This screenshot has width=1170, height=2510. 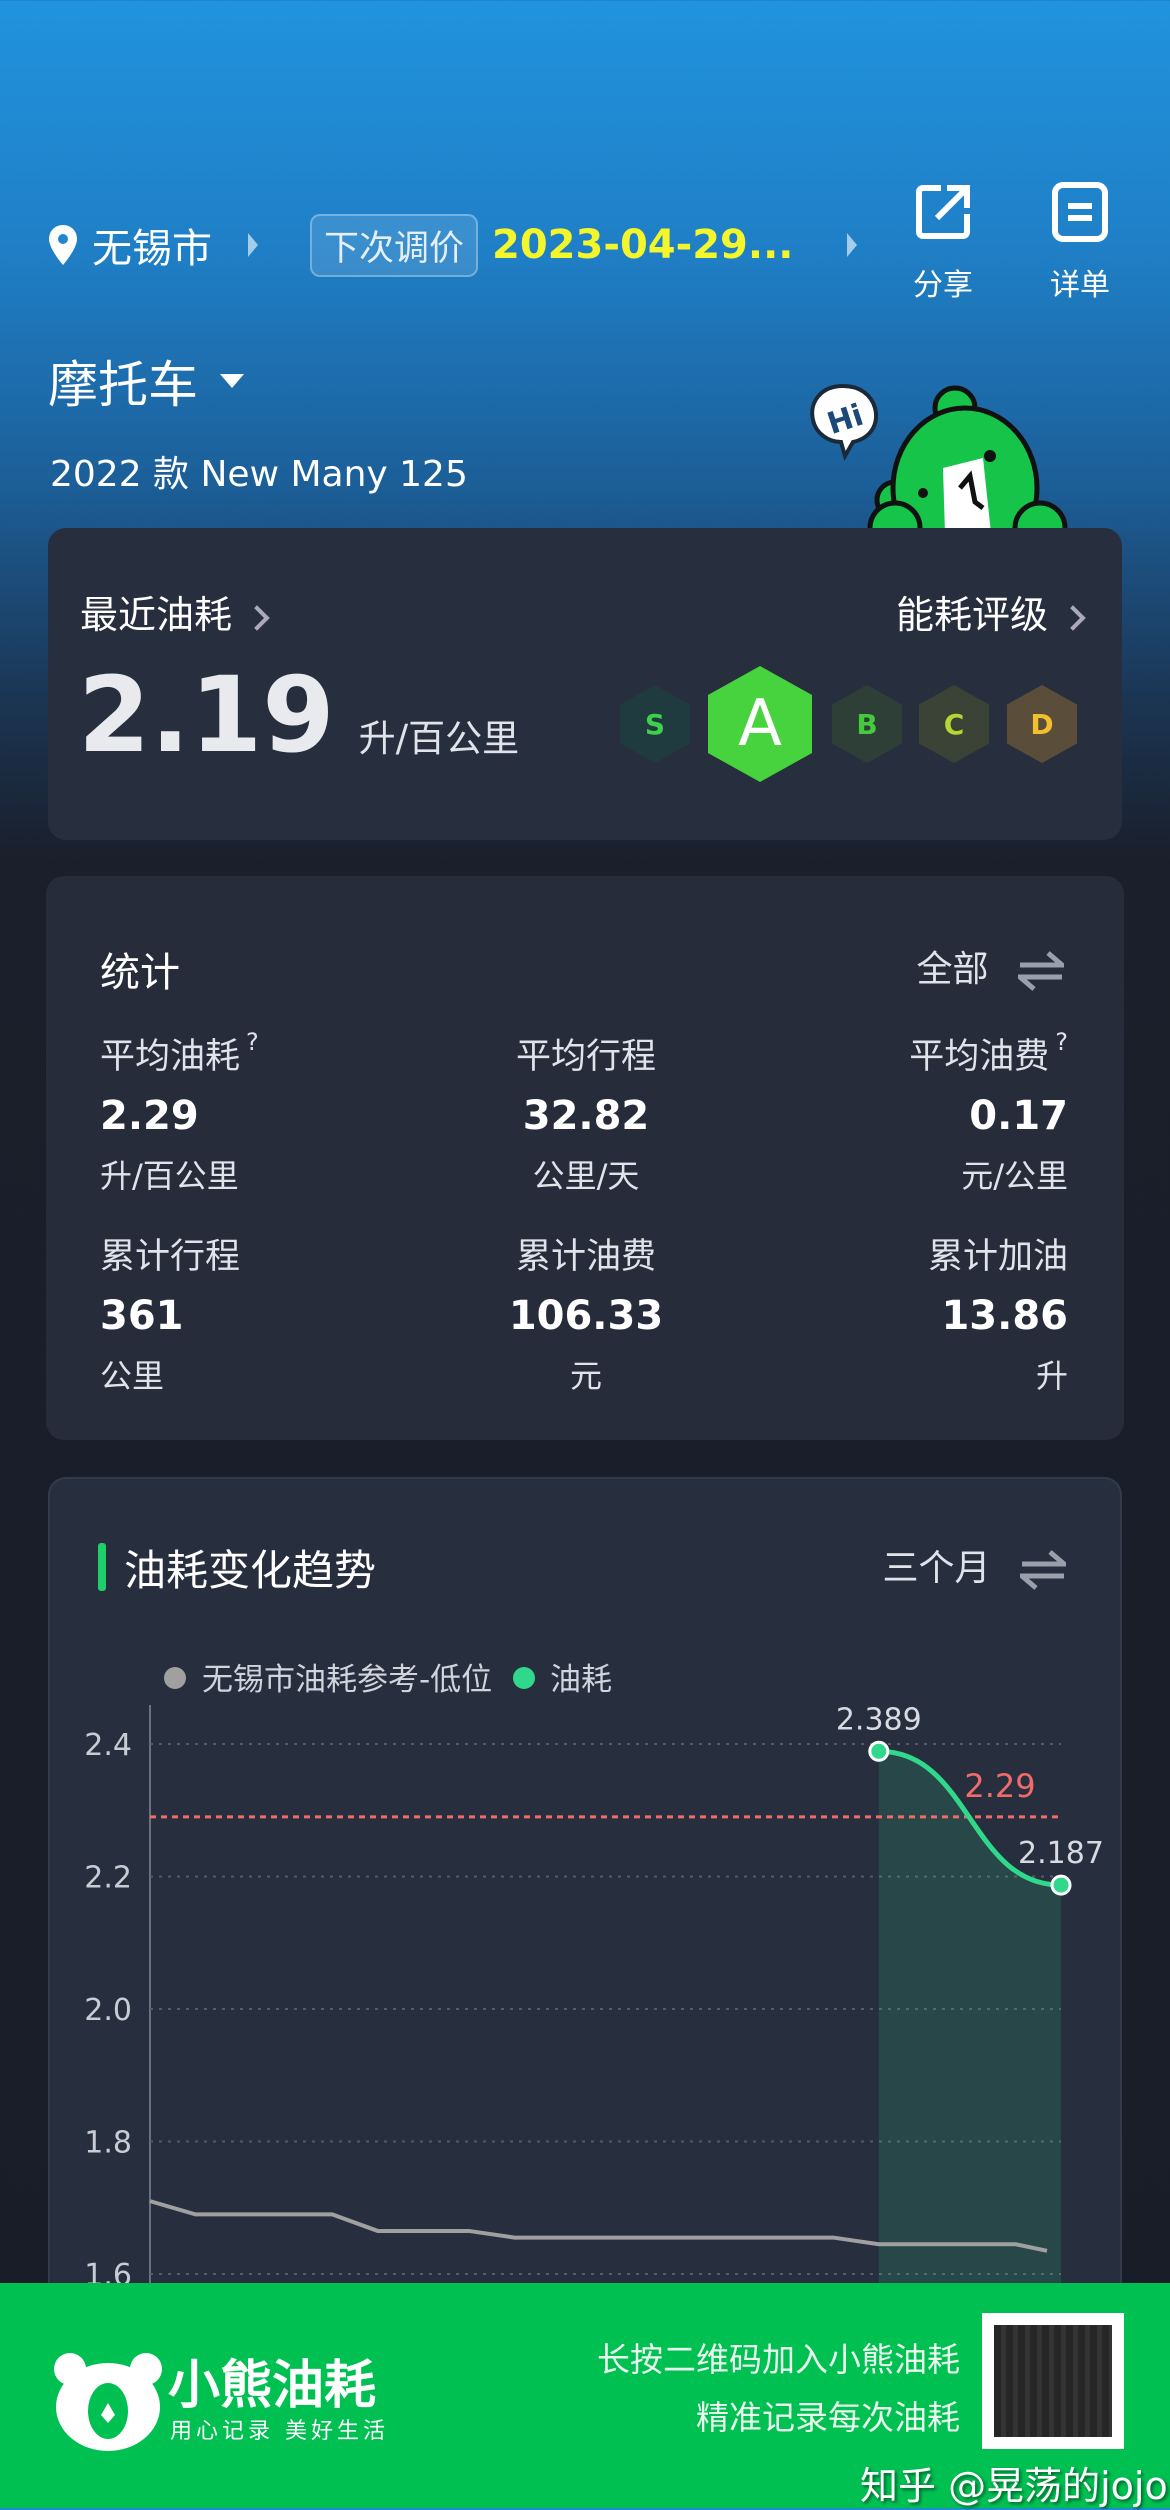 What do you see at coordinates (936, 1568) in the screenshot?
I see `trend-range-label: 三个月` at bounding box center [936, 1568].